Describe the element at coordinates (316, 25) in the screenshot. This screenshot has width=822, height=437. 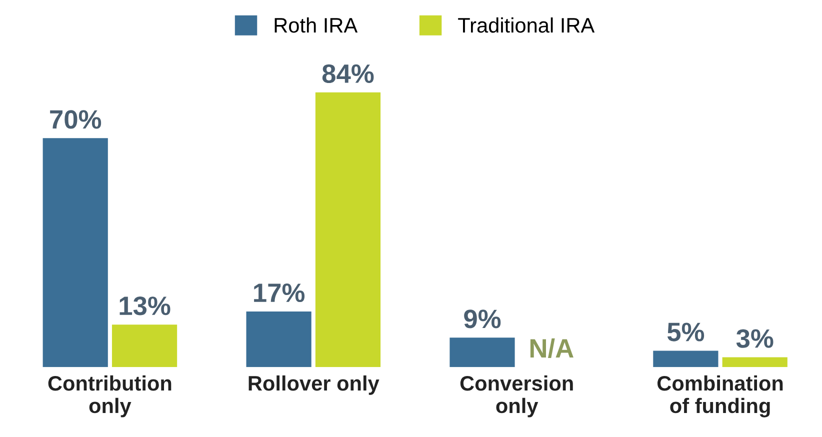
I see `legend-label: Roth IRA` at that location.